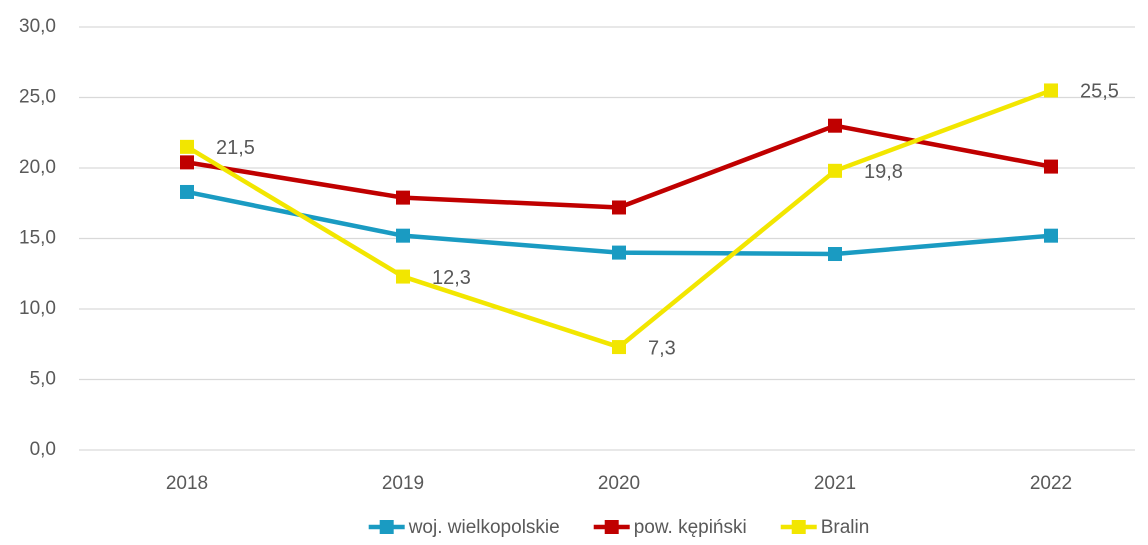 Image resolution: width=1148 pixels, height=545 pixels. What do you see at coordinates (845, 527) in the screenshot?
I see `legend-label: Bralin` at bounding box center [845, 527].